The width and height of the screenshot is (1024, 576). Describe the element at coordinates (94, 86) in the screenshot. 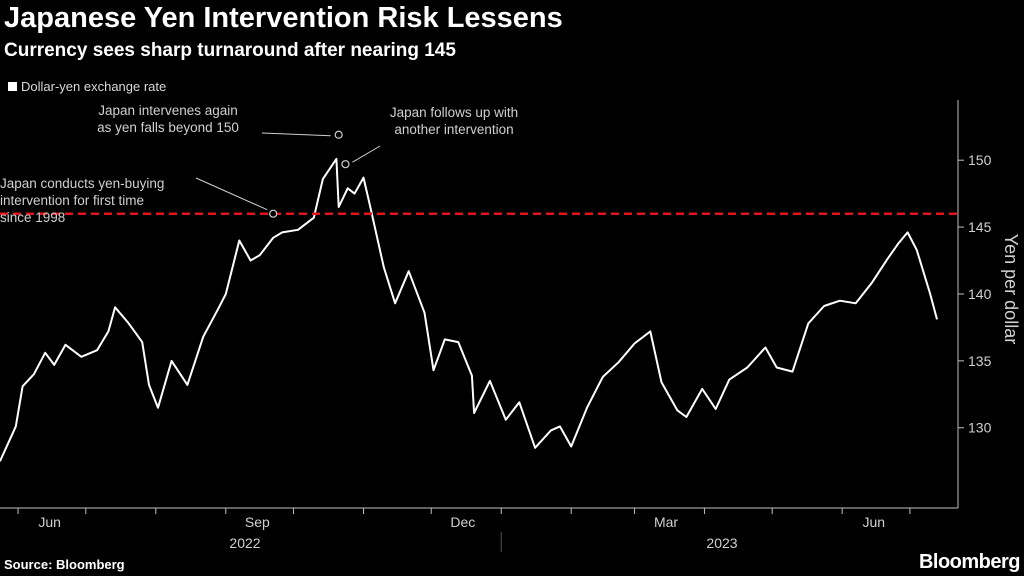

I see `legend-label: Dollar-yen exchange rate` at that location.